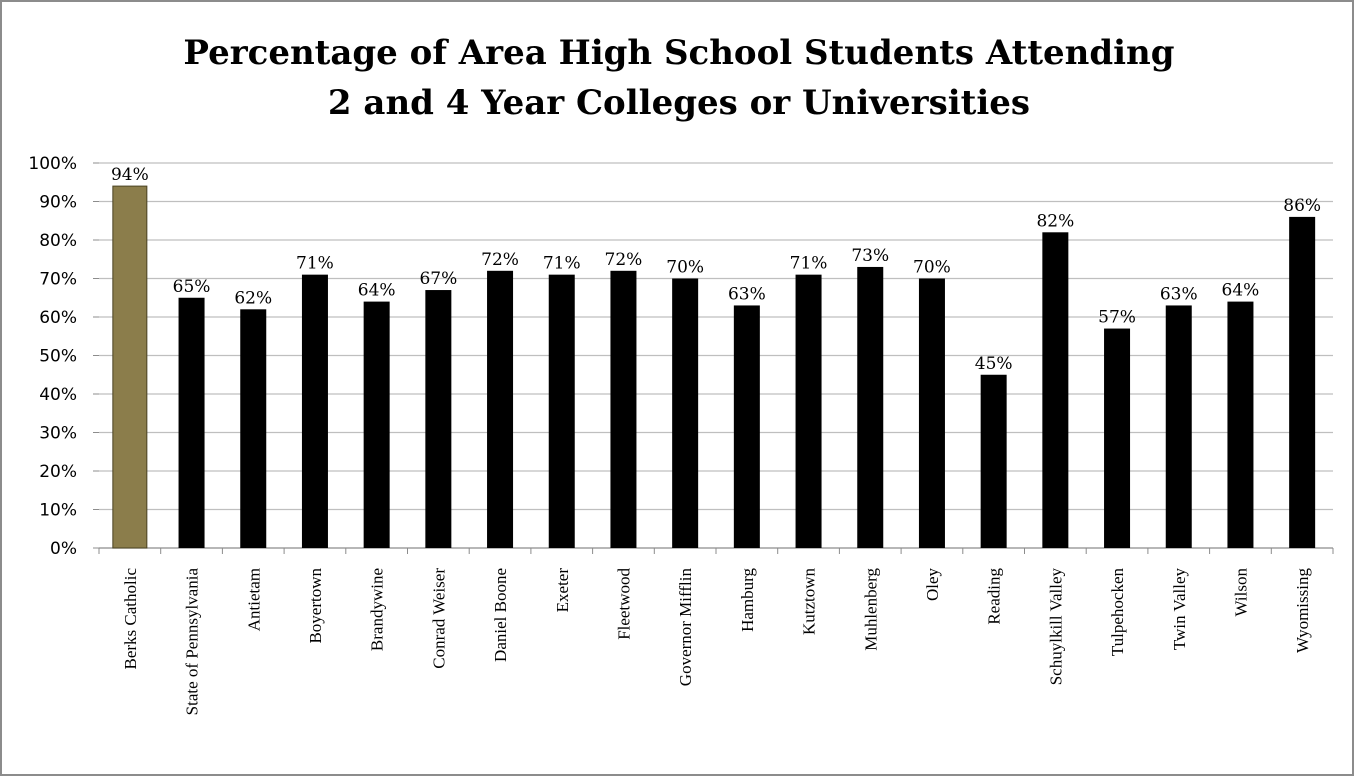  What do you see at coordinates (747, 600) in the screenshot?
I see `category-label: Hamburg` at bounding box center [747, 600].